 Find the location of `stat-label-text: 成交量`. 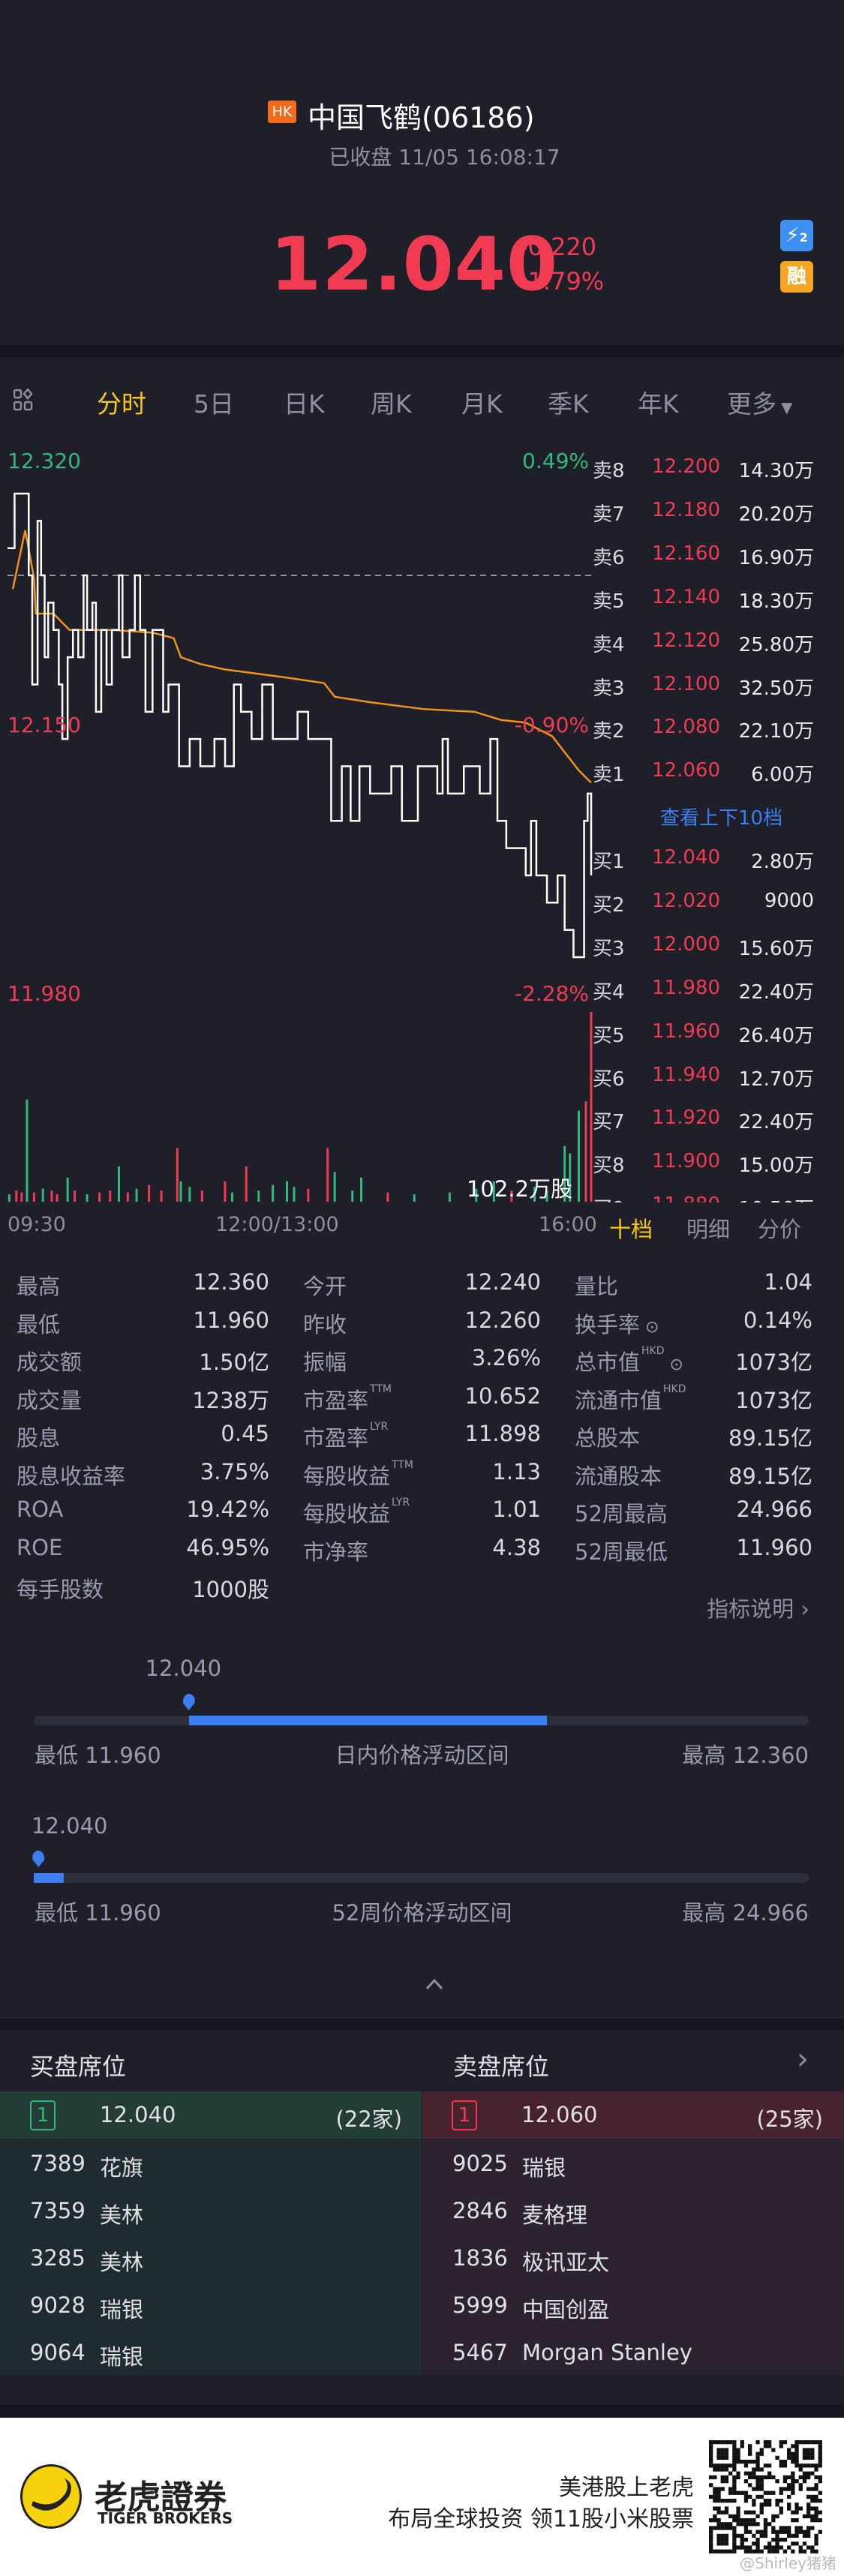

stat-label-text: 成交量 is located at coordinates (50, 1400).